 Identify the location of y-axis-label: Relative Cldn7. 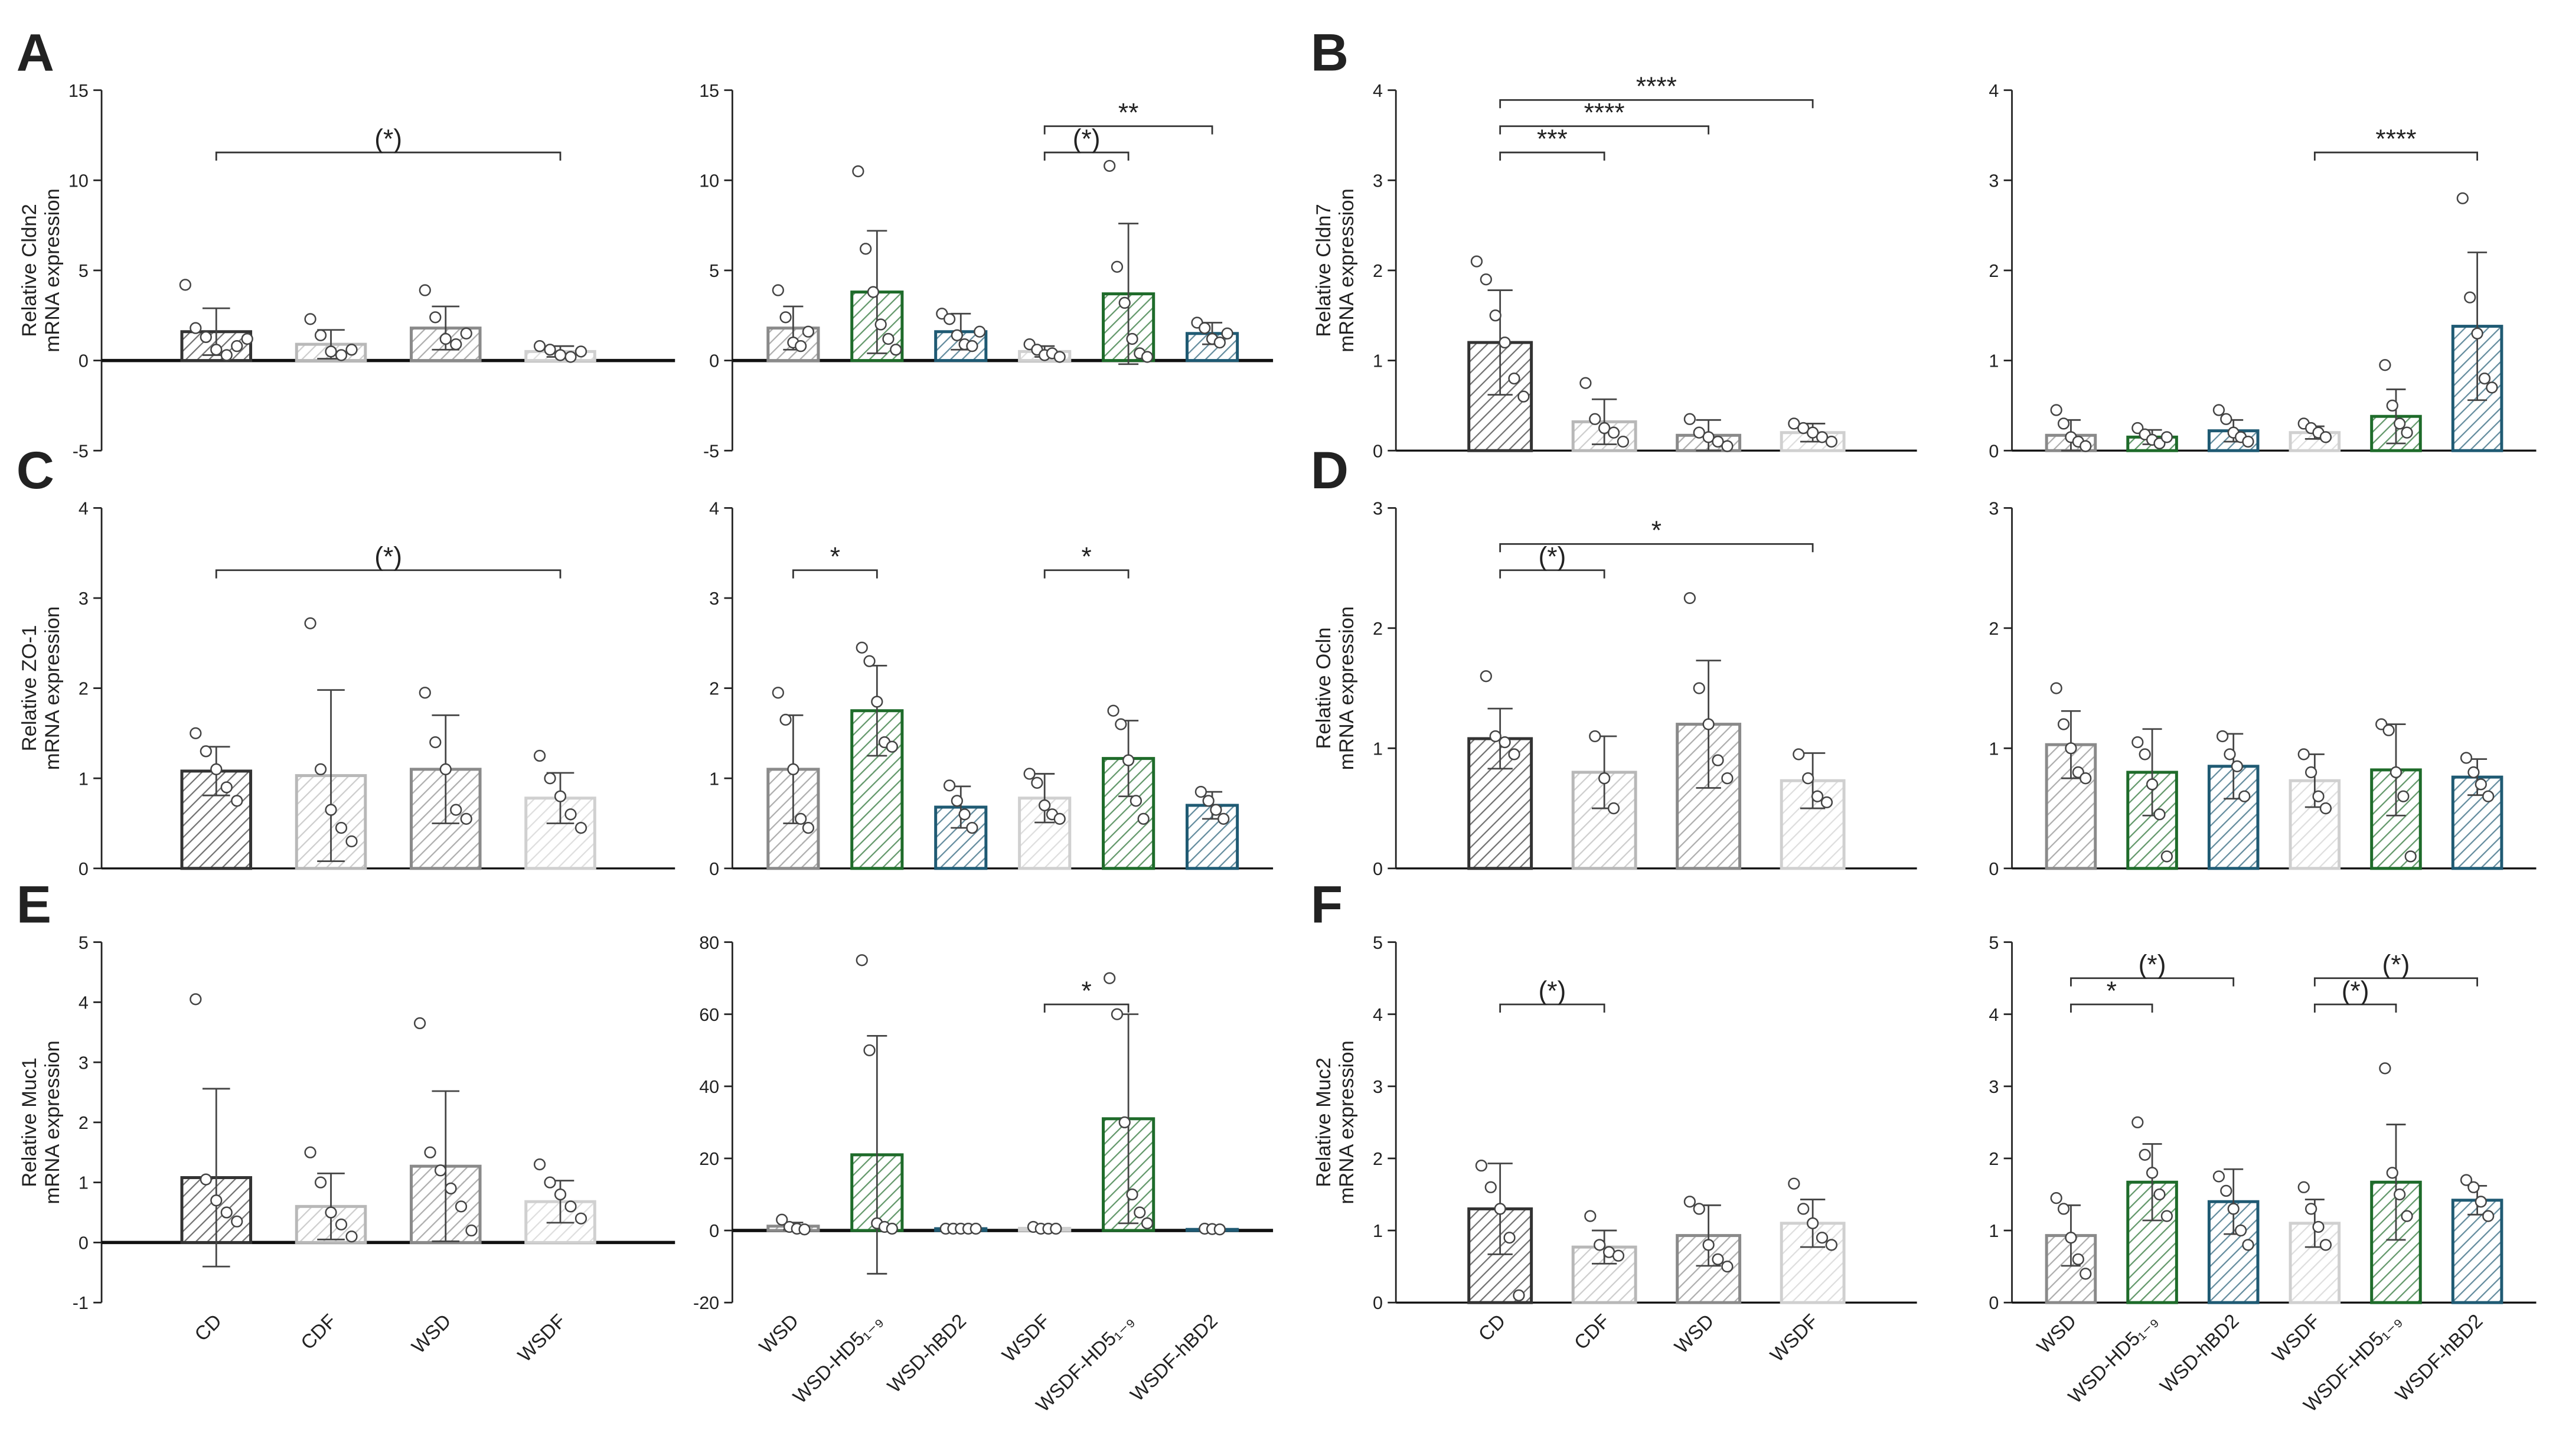
(1324, 270).